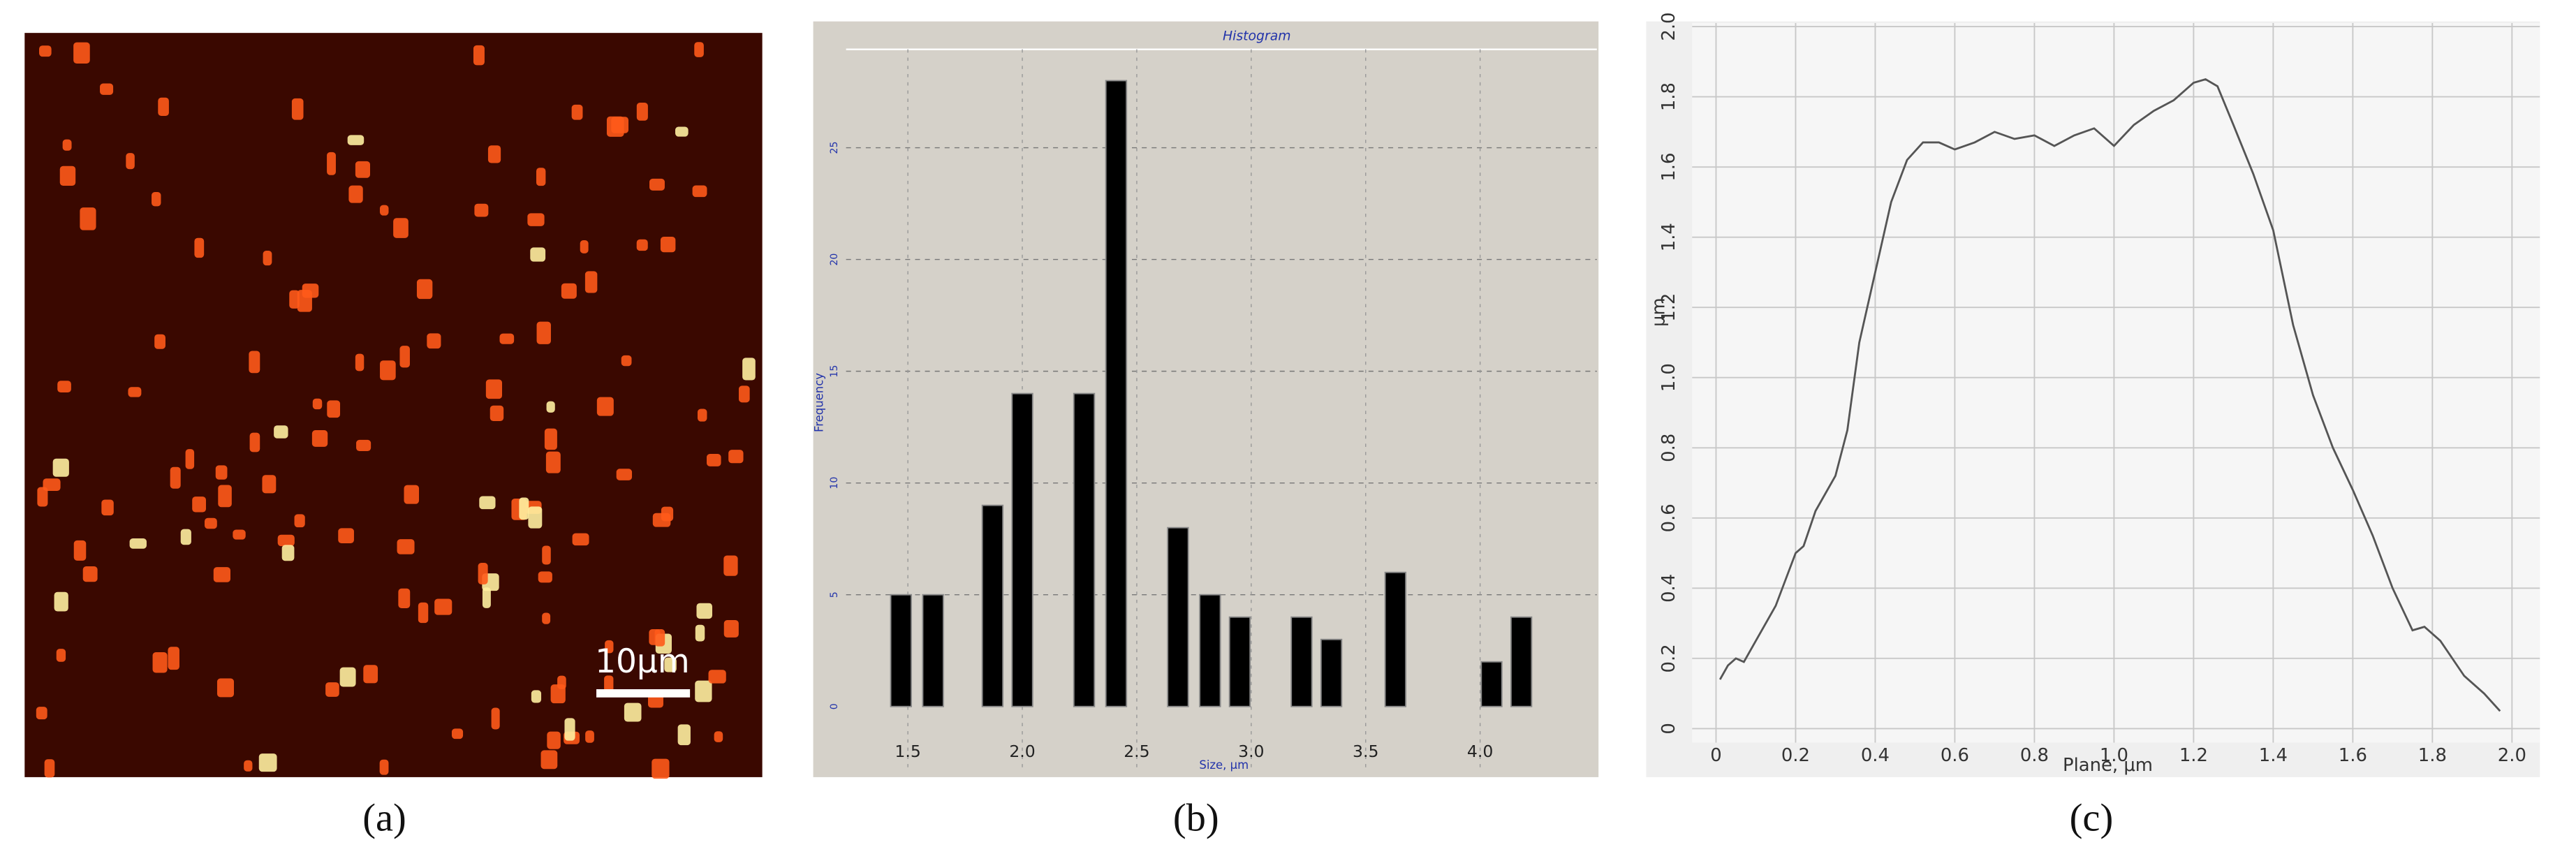 This screenshot has height=861, width=2576. I want to click on y-tick-label: 0, so click(834, 706).